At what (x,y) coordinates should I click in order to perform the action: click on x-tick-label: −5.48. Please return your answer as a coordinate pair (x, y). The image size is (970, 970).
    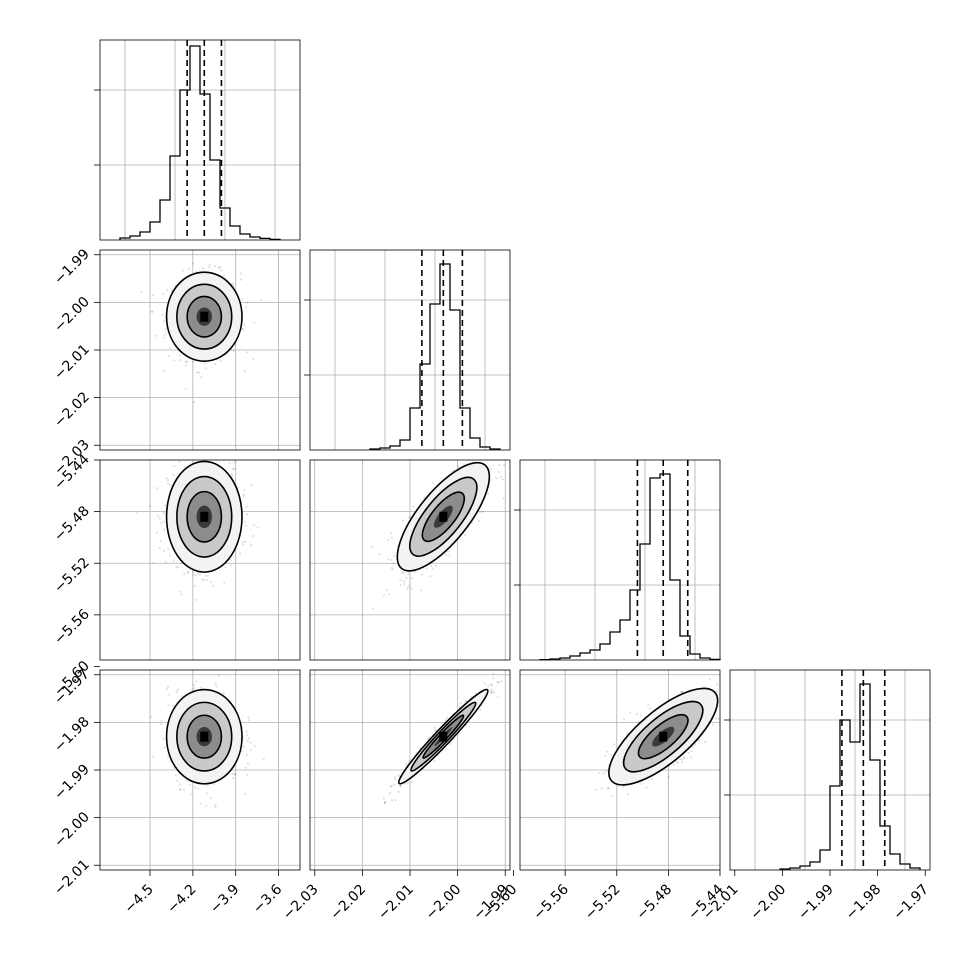
    Looking at the image, I should click on (655, 903).